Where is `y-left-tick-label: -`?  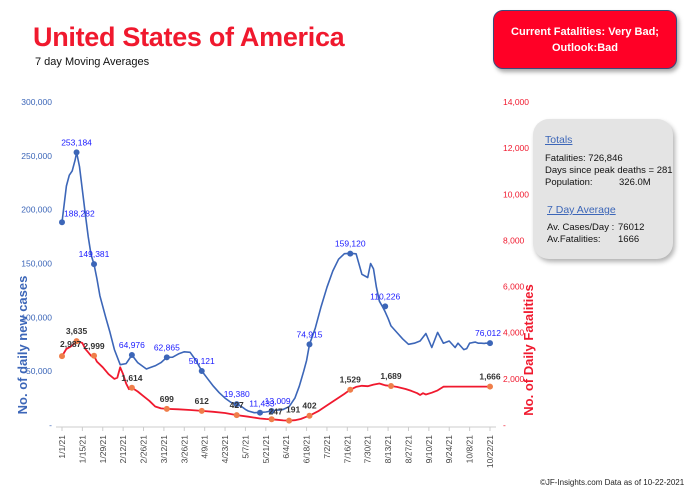
y-left-tick-label: - is located at coordinates (50, 425).